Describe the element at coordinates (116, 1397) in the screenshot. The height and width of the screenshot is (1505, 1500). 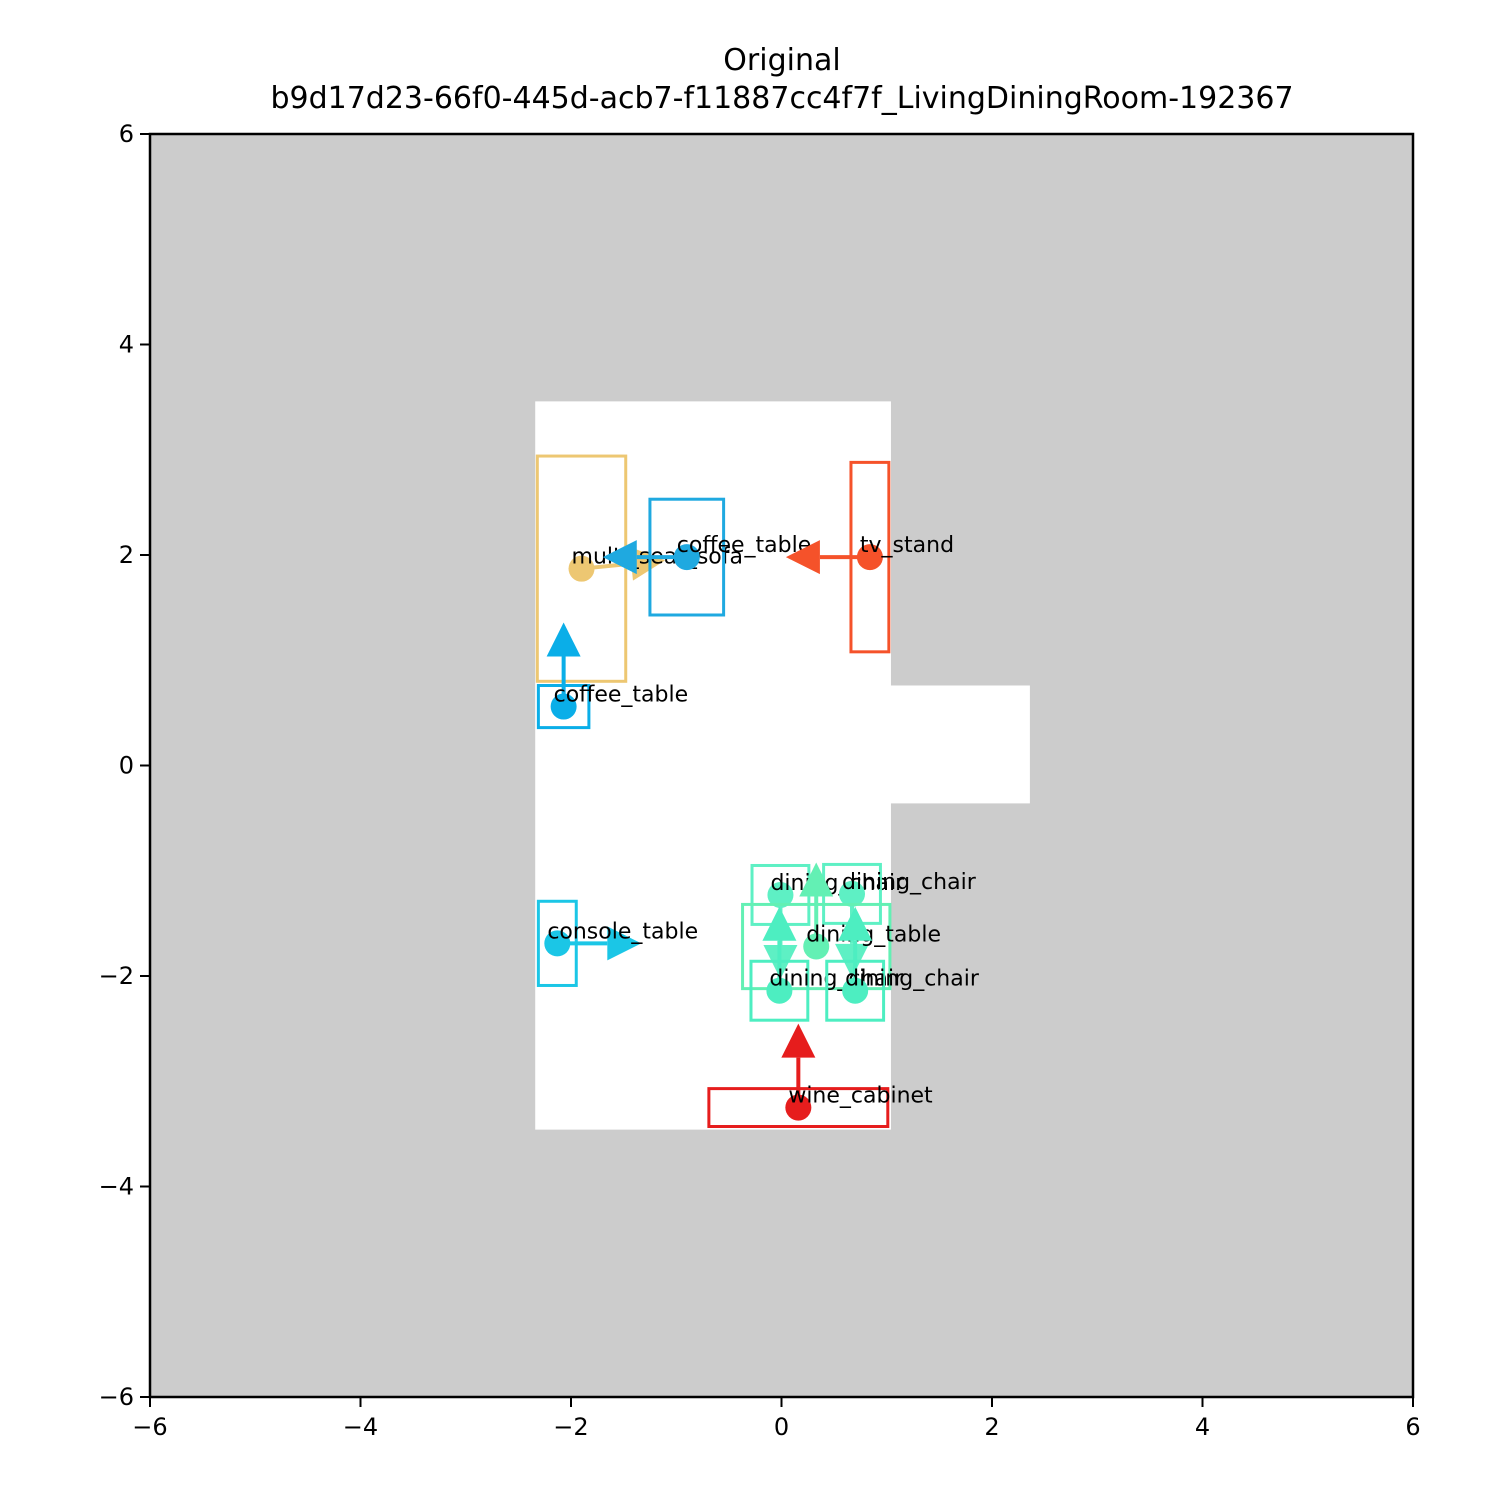
I see `y-tick-label: −6` at that location.